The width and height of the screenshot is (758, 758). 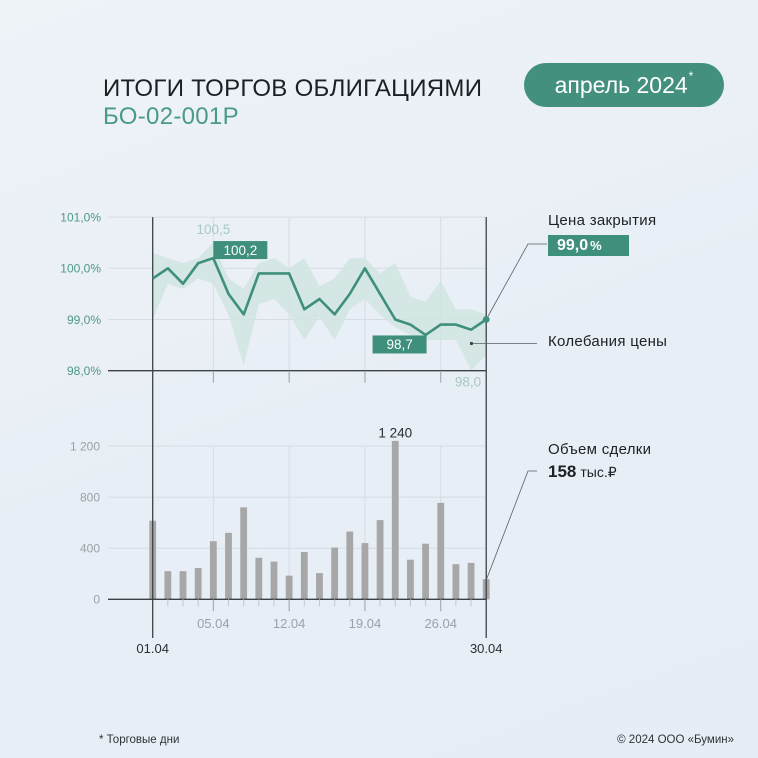 What do you see at coordinates (213, 623) in the screenshot?
I see `week-date-label: 05.04` at bounding box center [213, 623].